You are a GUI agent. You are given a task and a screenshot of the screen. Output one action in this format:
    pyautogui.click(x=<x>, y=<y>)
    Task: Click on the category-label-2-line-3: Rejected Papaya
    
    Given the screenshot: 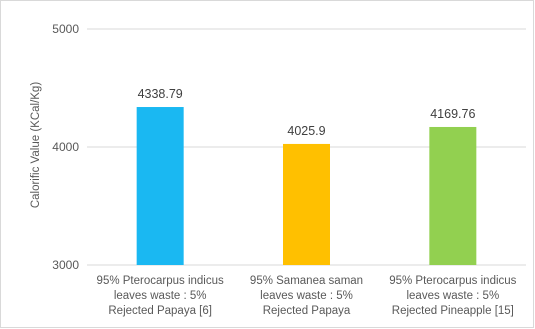 What is the action you would take?
    pyautogui.click(x=307, y=311)
    